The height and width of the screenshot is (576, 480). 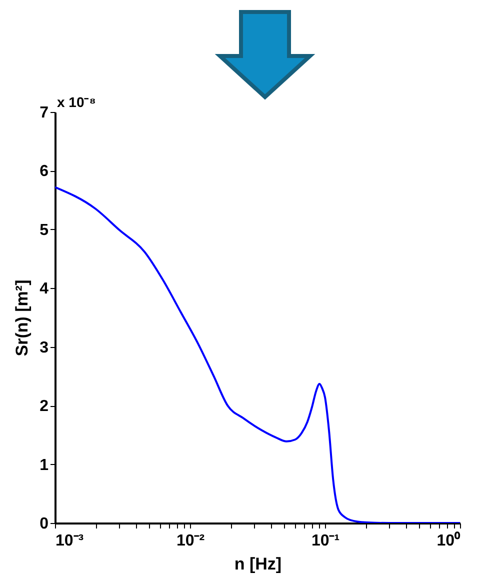 I want to click on y-tick-label: 4, so click(x=44, y=289).